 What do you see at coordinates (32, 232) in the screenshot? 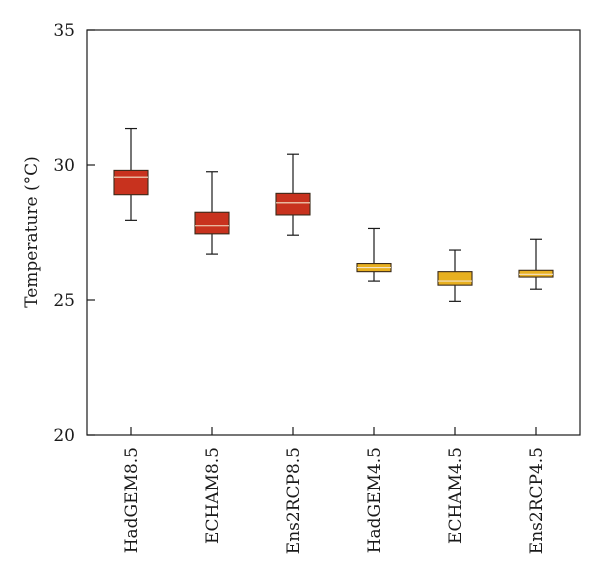
I see `y-axis-title: Temperature (°C)` at bounding box center [32, 232].